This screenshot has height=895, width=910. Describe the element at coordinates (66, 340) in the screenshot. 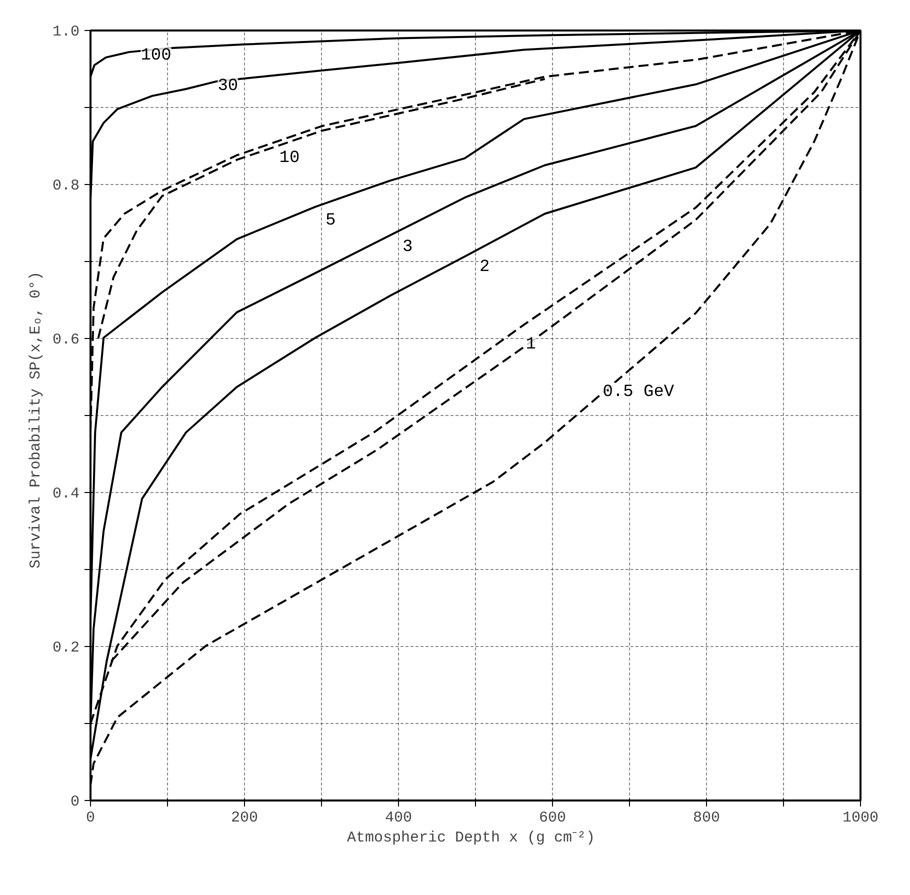

I see `y-tick-label: 0.6` at that location.